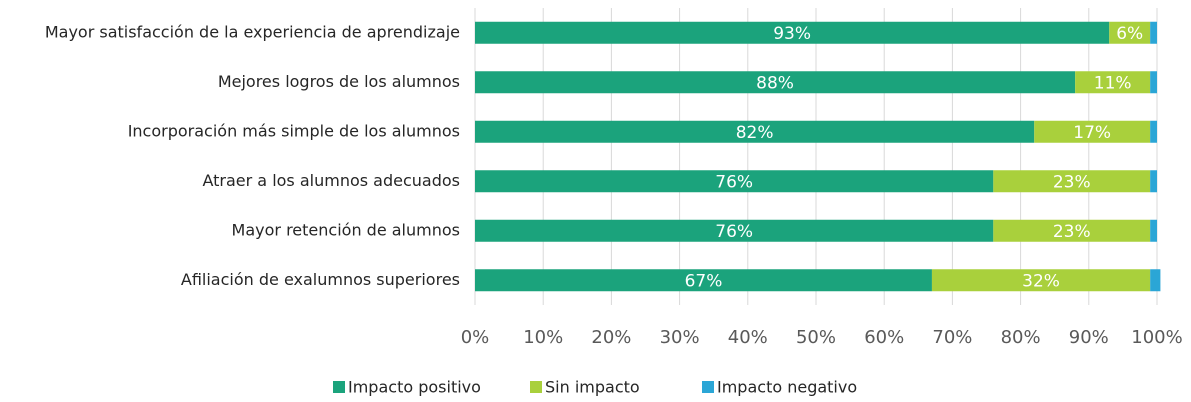 The height and width of the screenshot is (402, 1191). What do you see at coordinates (611, 337) in the screenshot?
I see `x-tick-label: 20%` at bounding box center [611, 337].